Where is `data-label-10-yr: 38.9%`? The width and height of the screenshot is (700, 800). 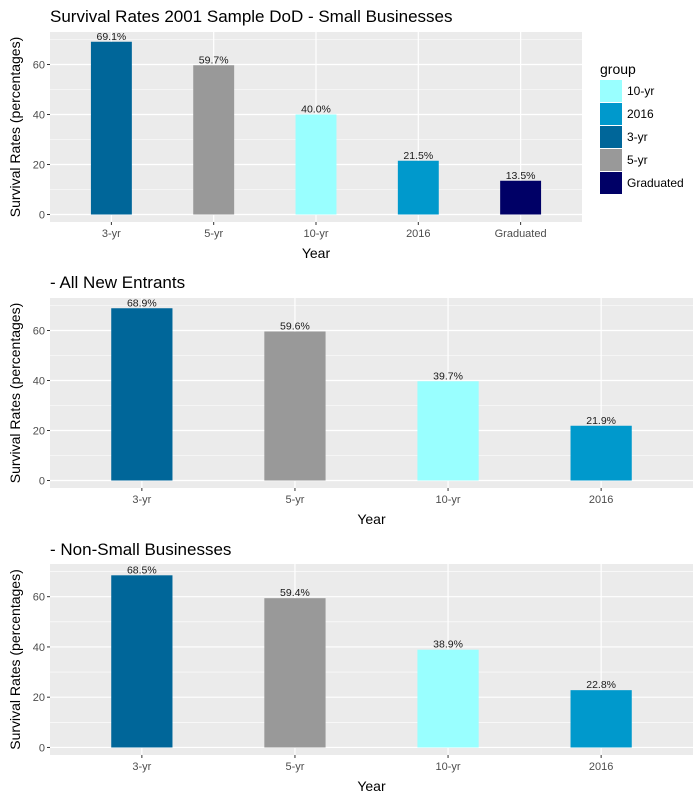
data-label-10-yr: 38.9% is located at coordinates (448, 645).